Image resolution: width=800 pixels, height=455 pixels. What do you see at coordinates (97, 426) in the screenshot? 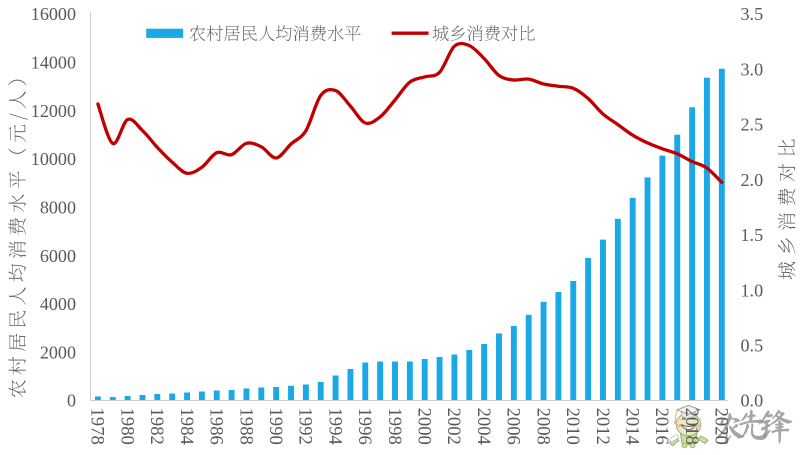
I see `svg-text: 1978` at bounding box center [97, 426].